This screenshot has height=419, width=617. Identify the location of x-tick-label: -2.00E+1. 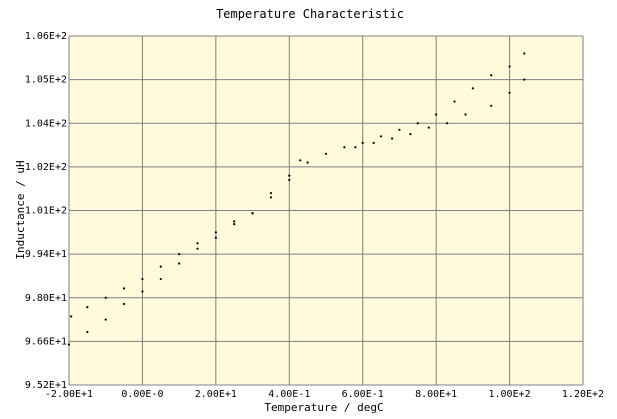
(69, 394).